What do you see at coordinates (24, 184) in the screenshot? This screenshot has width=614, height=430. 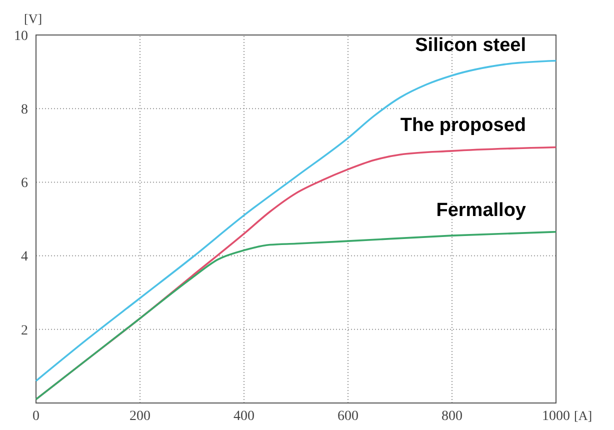 I see `y-tick-label: 6` at bounding box center [24, 184].